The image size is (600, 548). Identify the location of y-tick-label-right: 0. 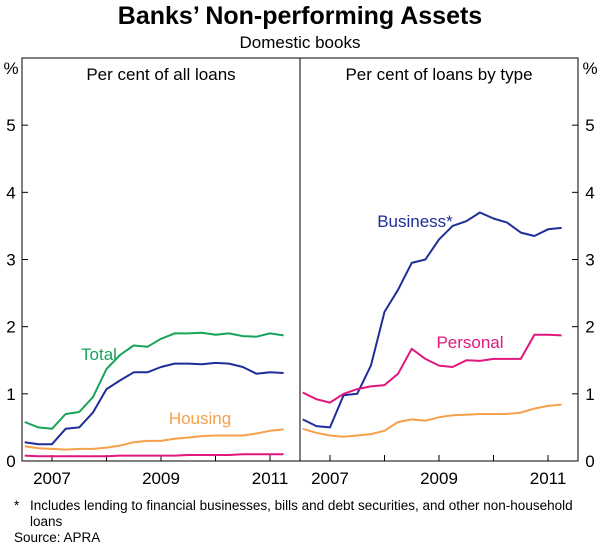
(589, 461).